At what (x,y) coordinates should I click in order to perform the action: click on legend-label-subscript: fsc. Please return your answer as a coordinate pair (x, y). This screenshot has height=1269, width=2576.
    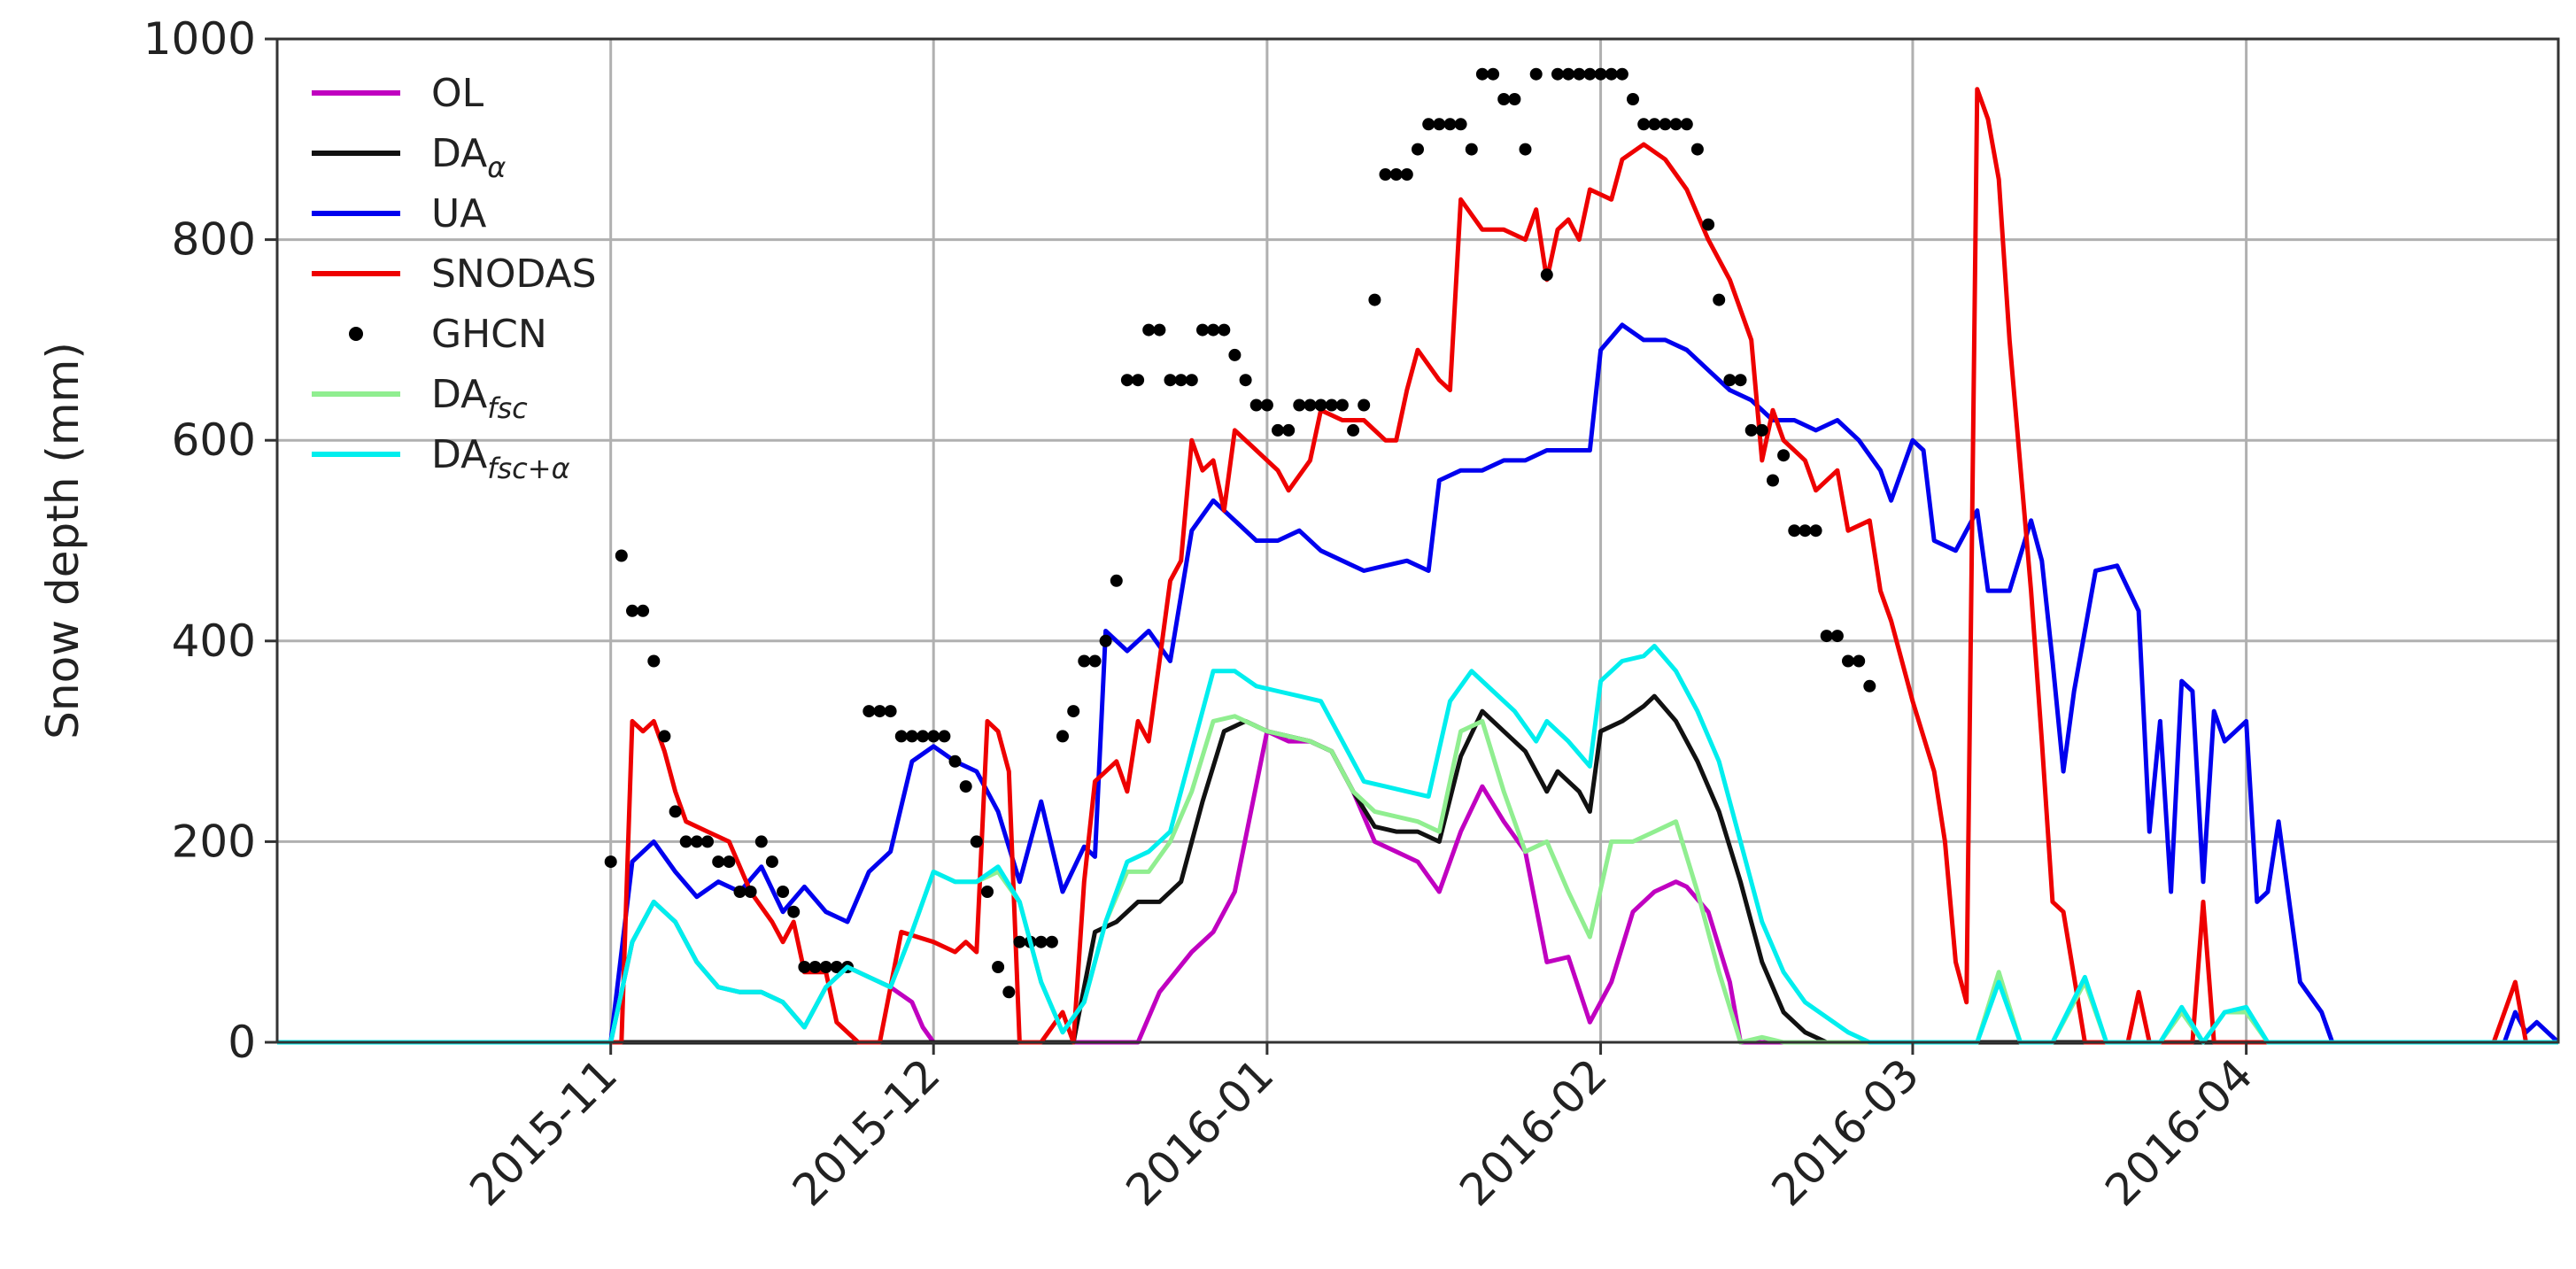
    Looking at the image, I should click on (507, 408).